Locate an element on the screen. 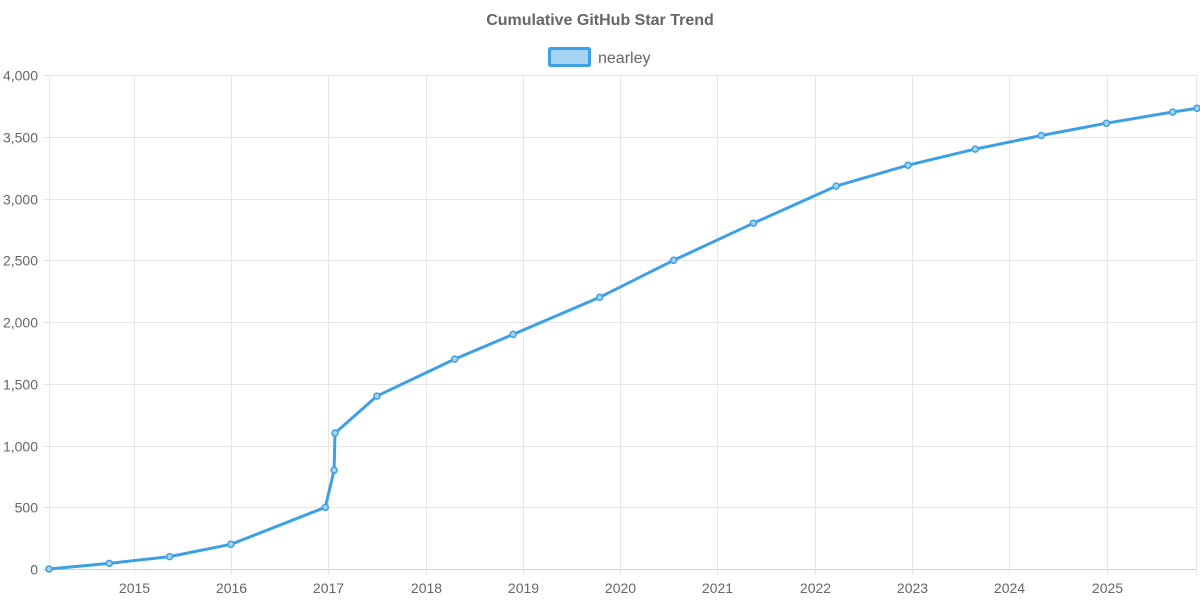 This screenshot has width=1200, height=605. x-tick-label: 2017 is located at coordinates (328, 588).